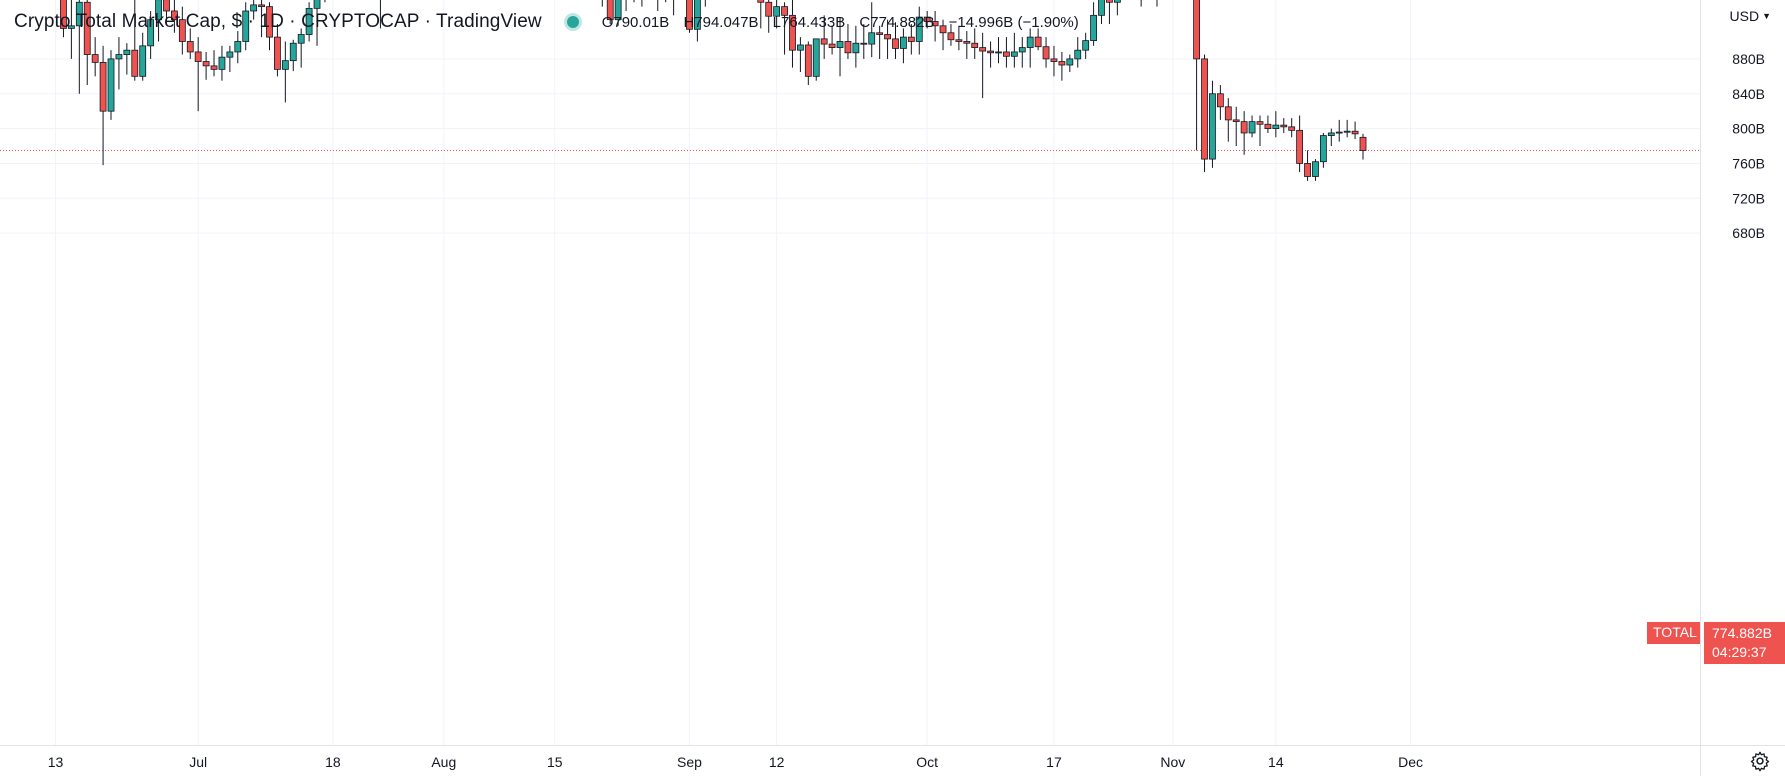 Image resolution: width=1785 pixels, height=776 pixels. Describe the element at coordinates (1750, 16) in the screenshot. I see `currency-selector: USD ▼` at that location.